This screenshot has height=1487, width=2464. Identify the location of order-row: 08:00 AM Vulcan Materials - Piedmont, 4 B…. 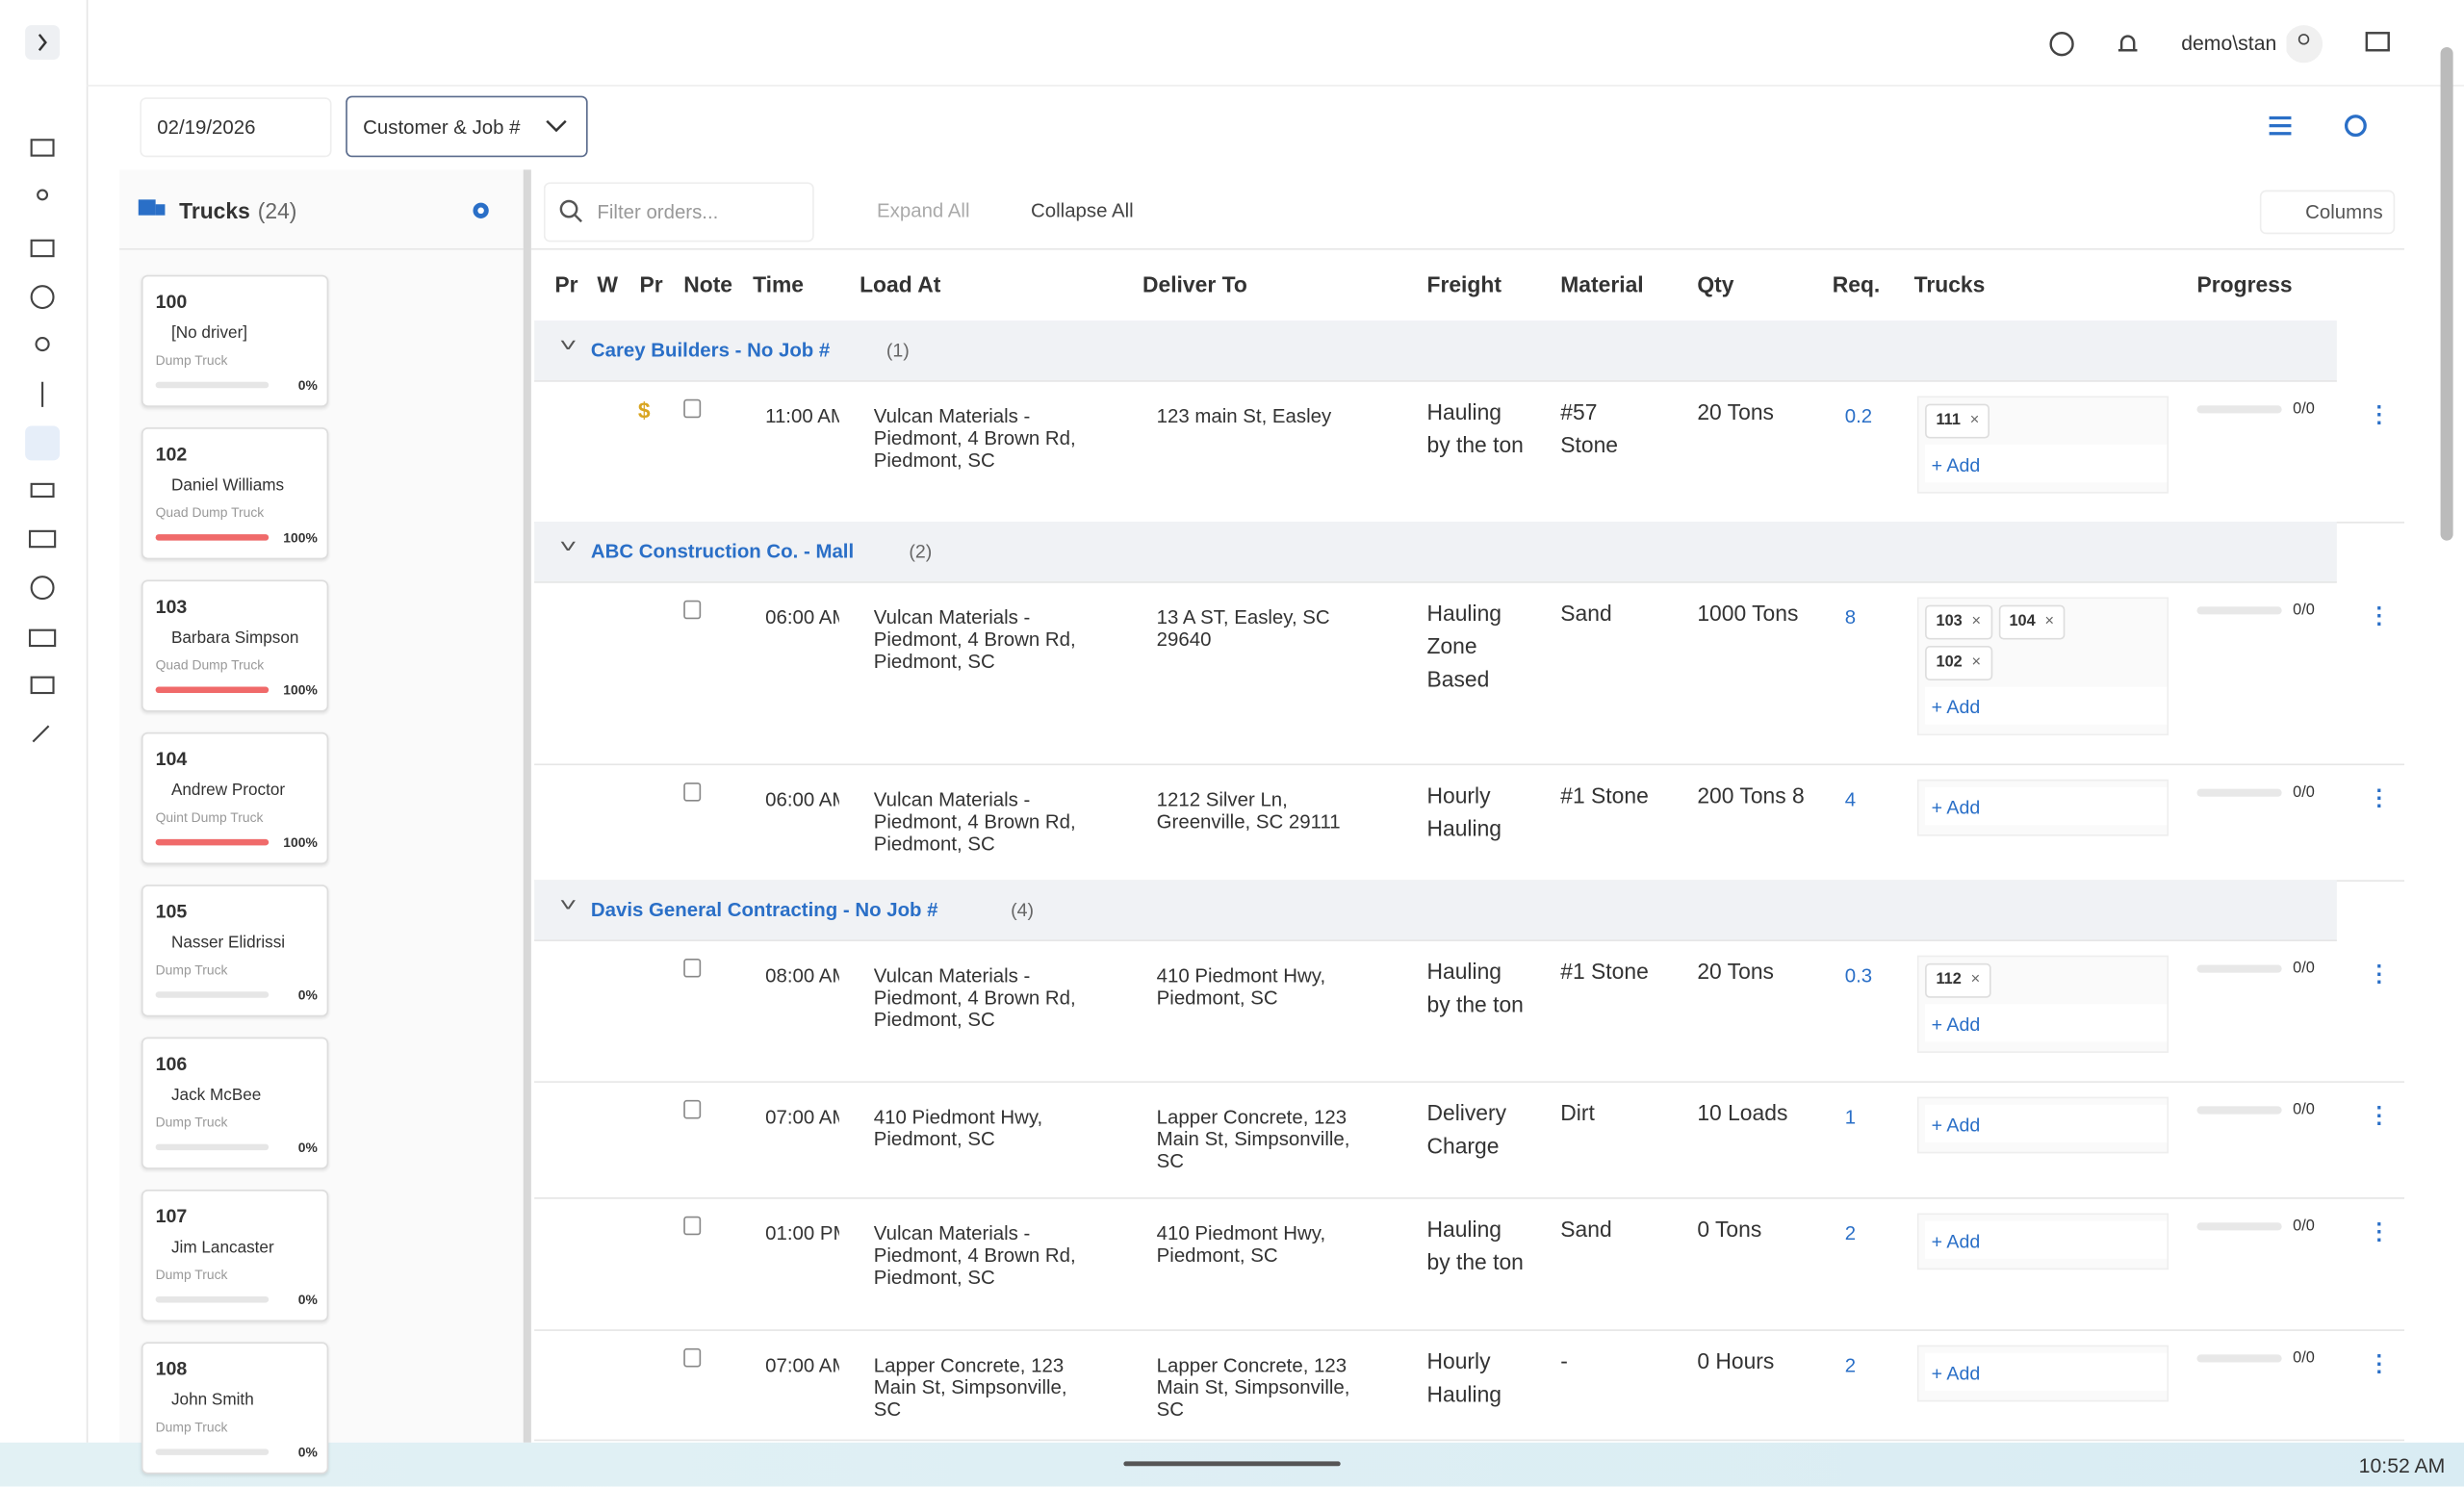
(1469, 1011).